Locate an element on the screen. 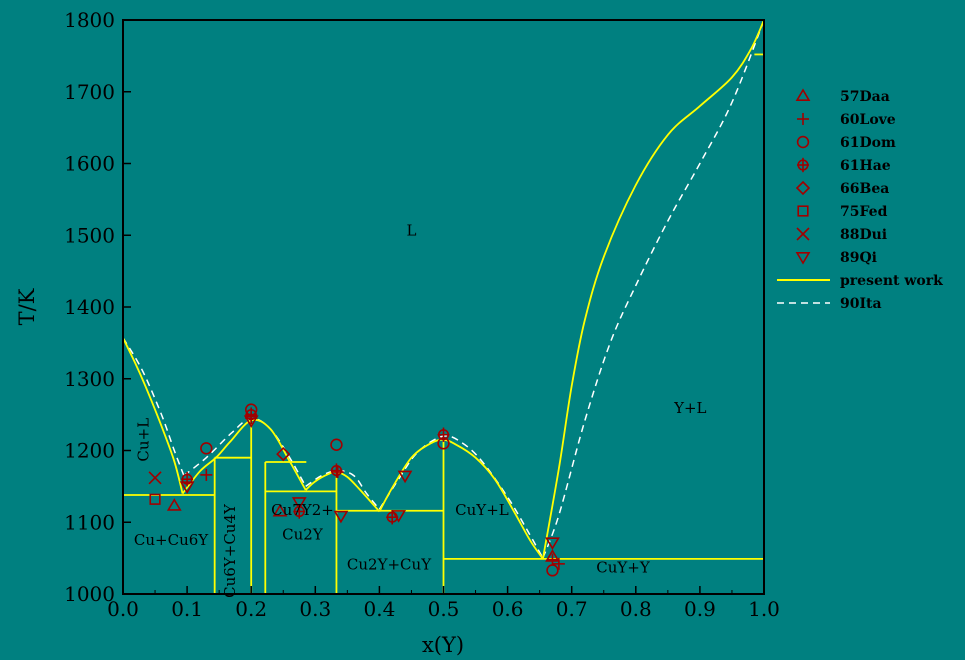  x-tick-label: 0.1 is located at coordinates (187, 609).